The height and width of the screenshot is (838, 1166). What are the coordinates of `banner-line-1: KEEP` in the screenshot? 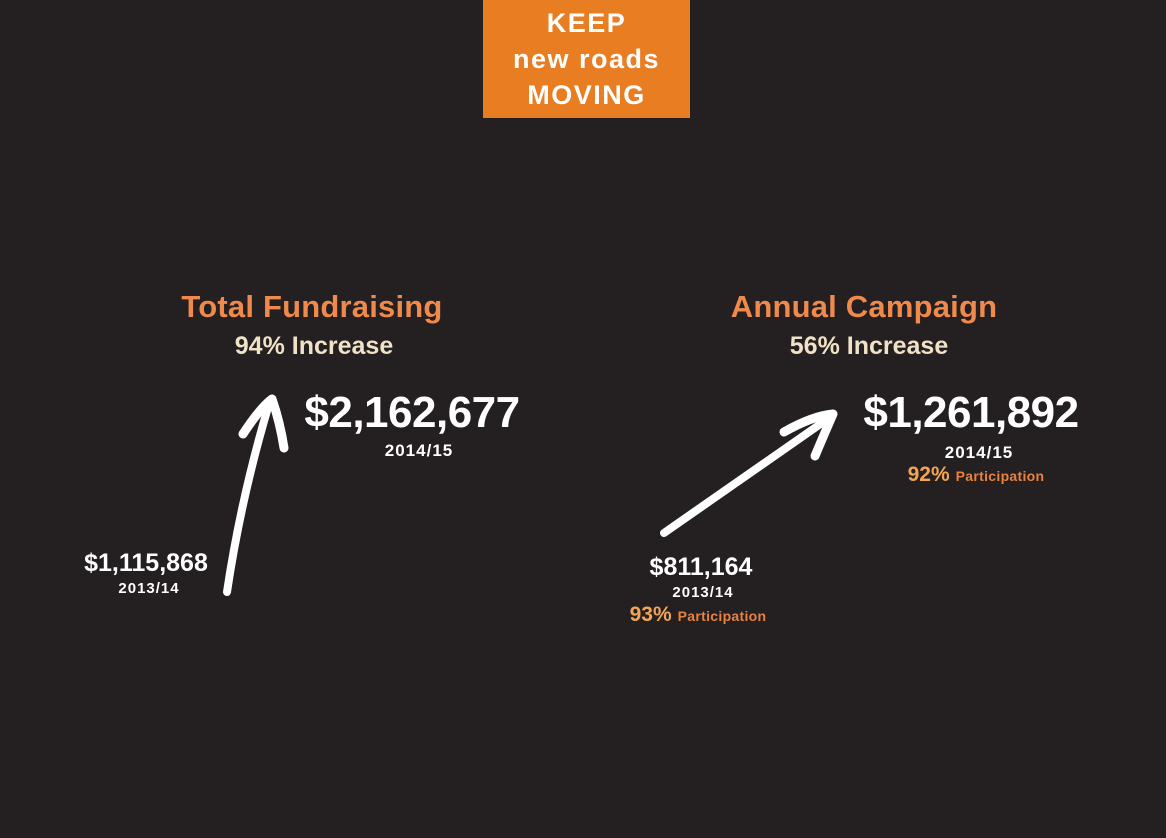 It's located at (586, 23).